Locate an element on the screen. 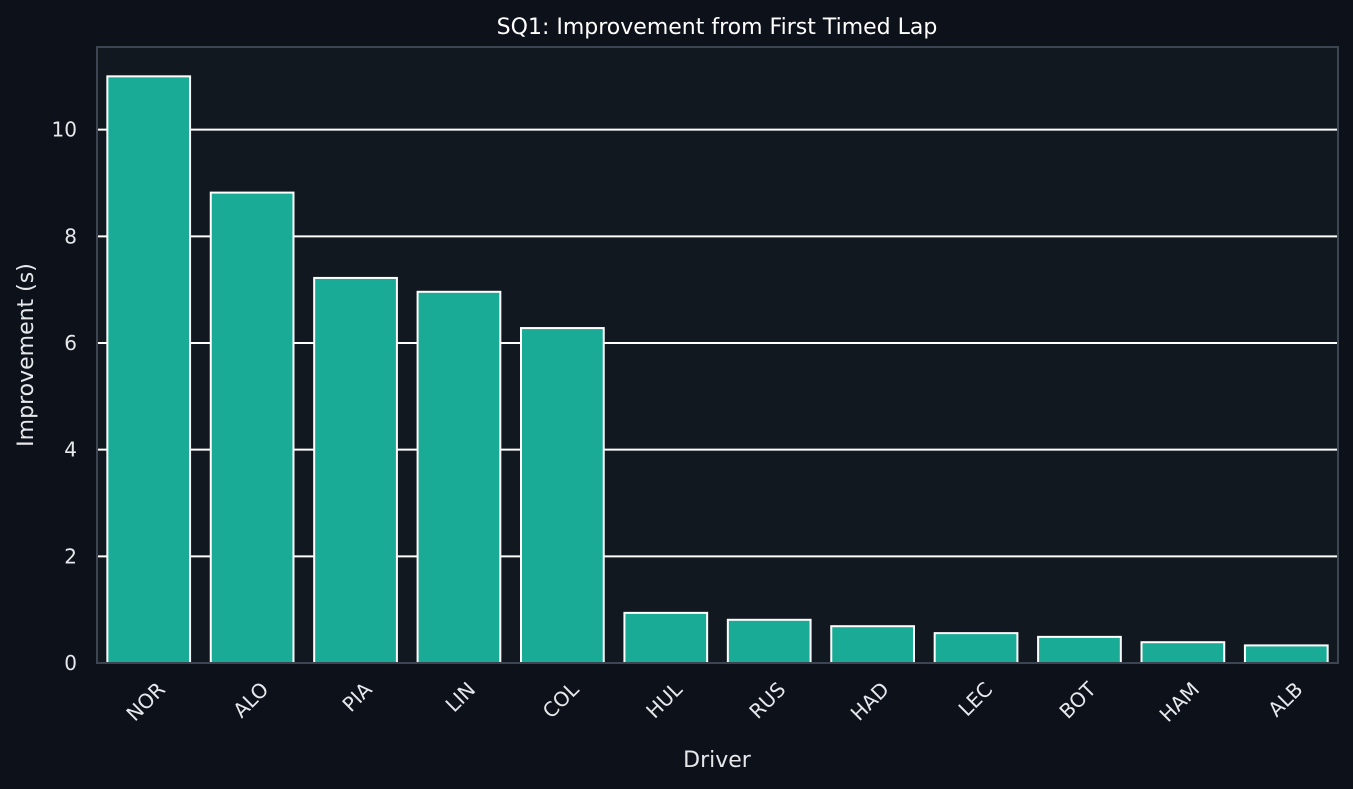 This screenshot has width=1353, height=789. bar-col is located at coordinates (562, 495).